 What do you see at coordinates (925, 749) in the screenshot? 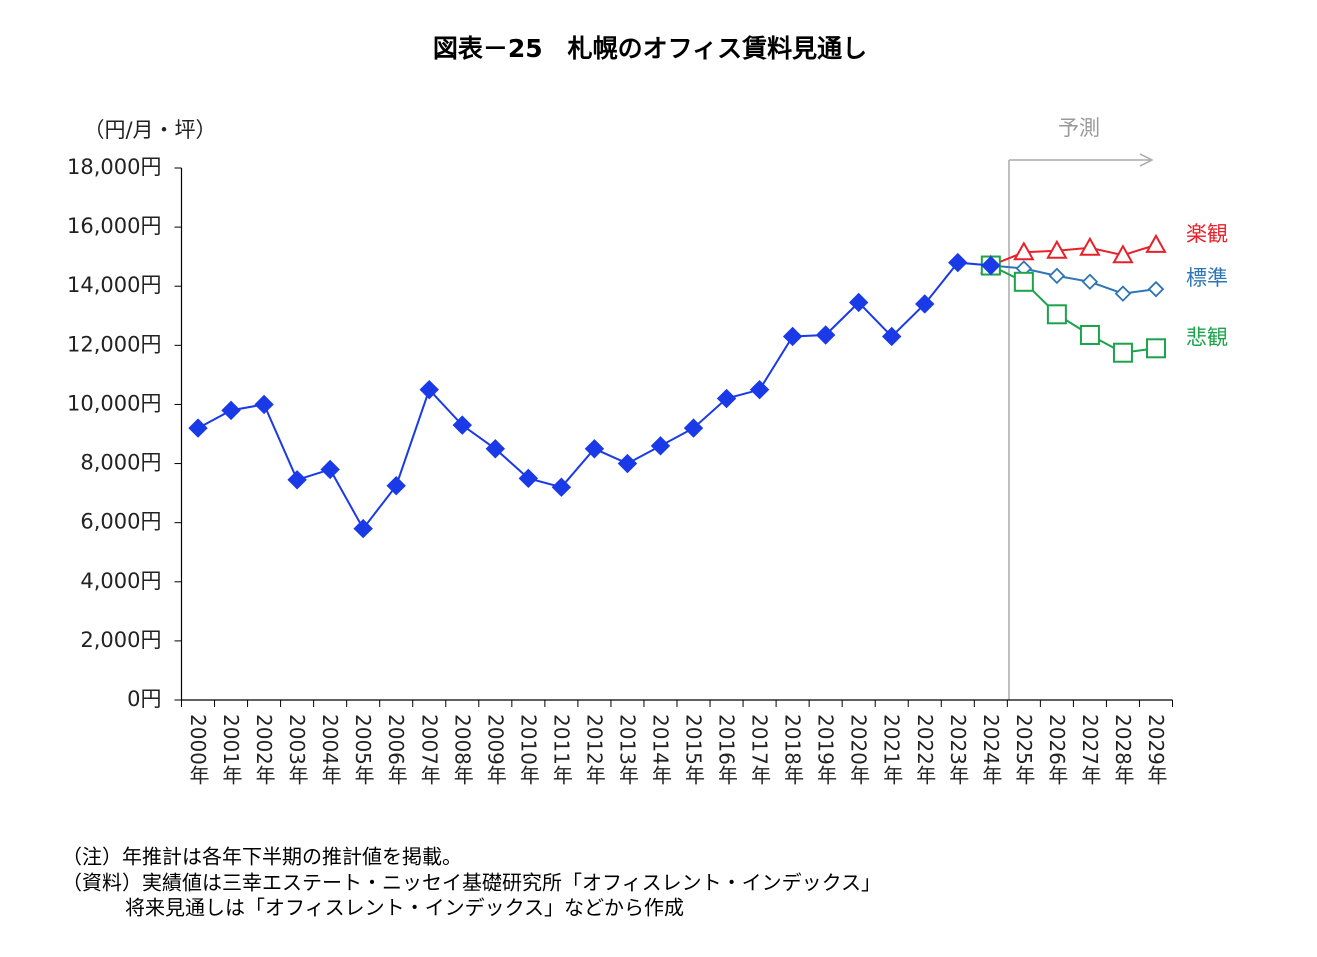
I see `x-tick-label: 2022年` at bounding box center [925, 749].